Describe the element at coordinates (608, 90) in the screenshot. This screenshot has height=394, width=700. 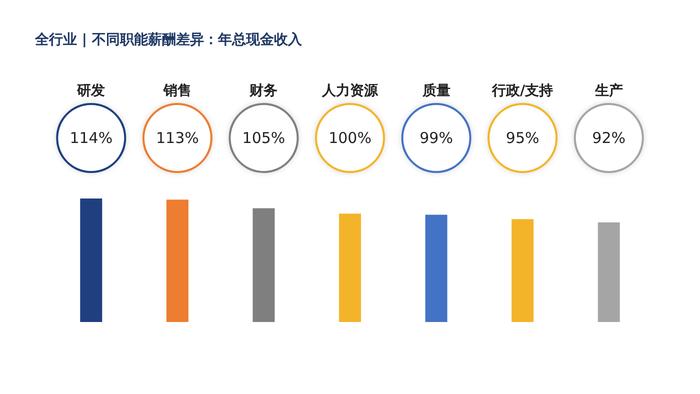
I see `x-tick-label: 生产` at that location.